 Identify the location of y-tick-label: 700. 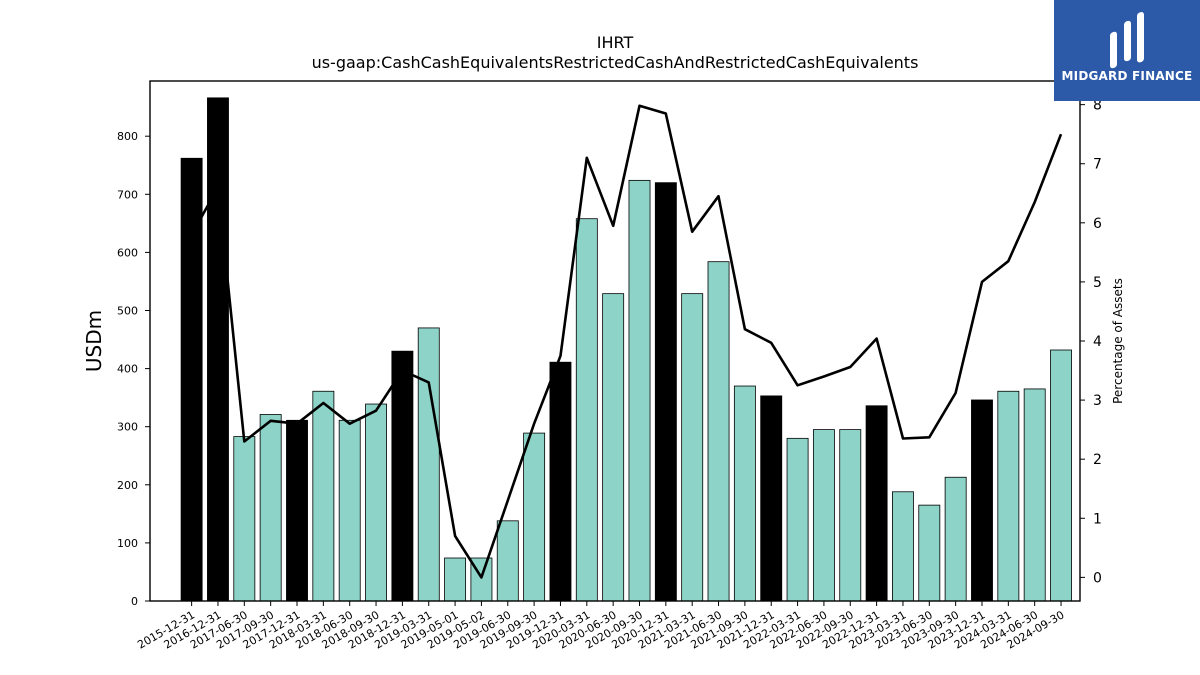
(127, 194).